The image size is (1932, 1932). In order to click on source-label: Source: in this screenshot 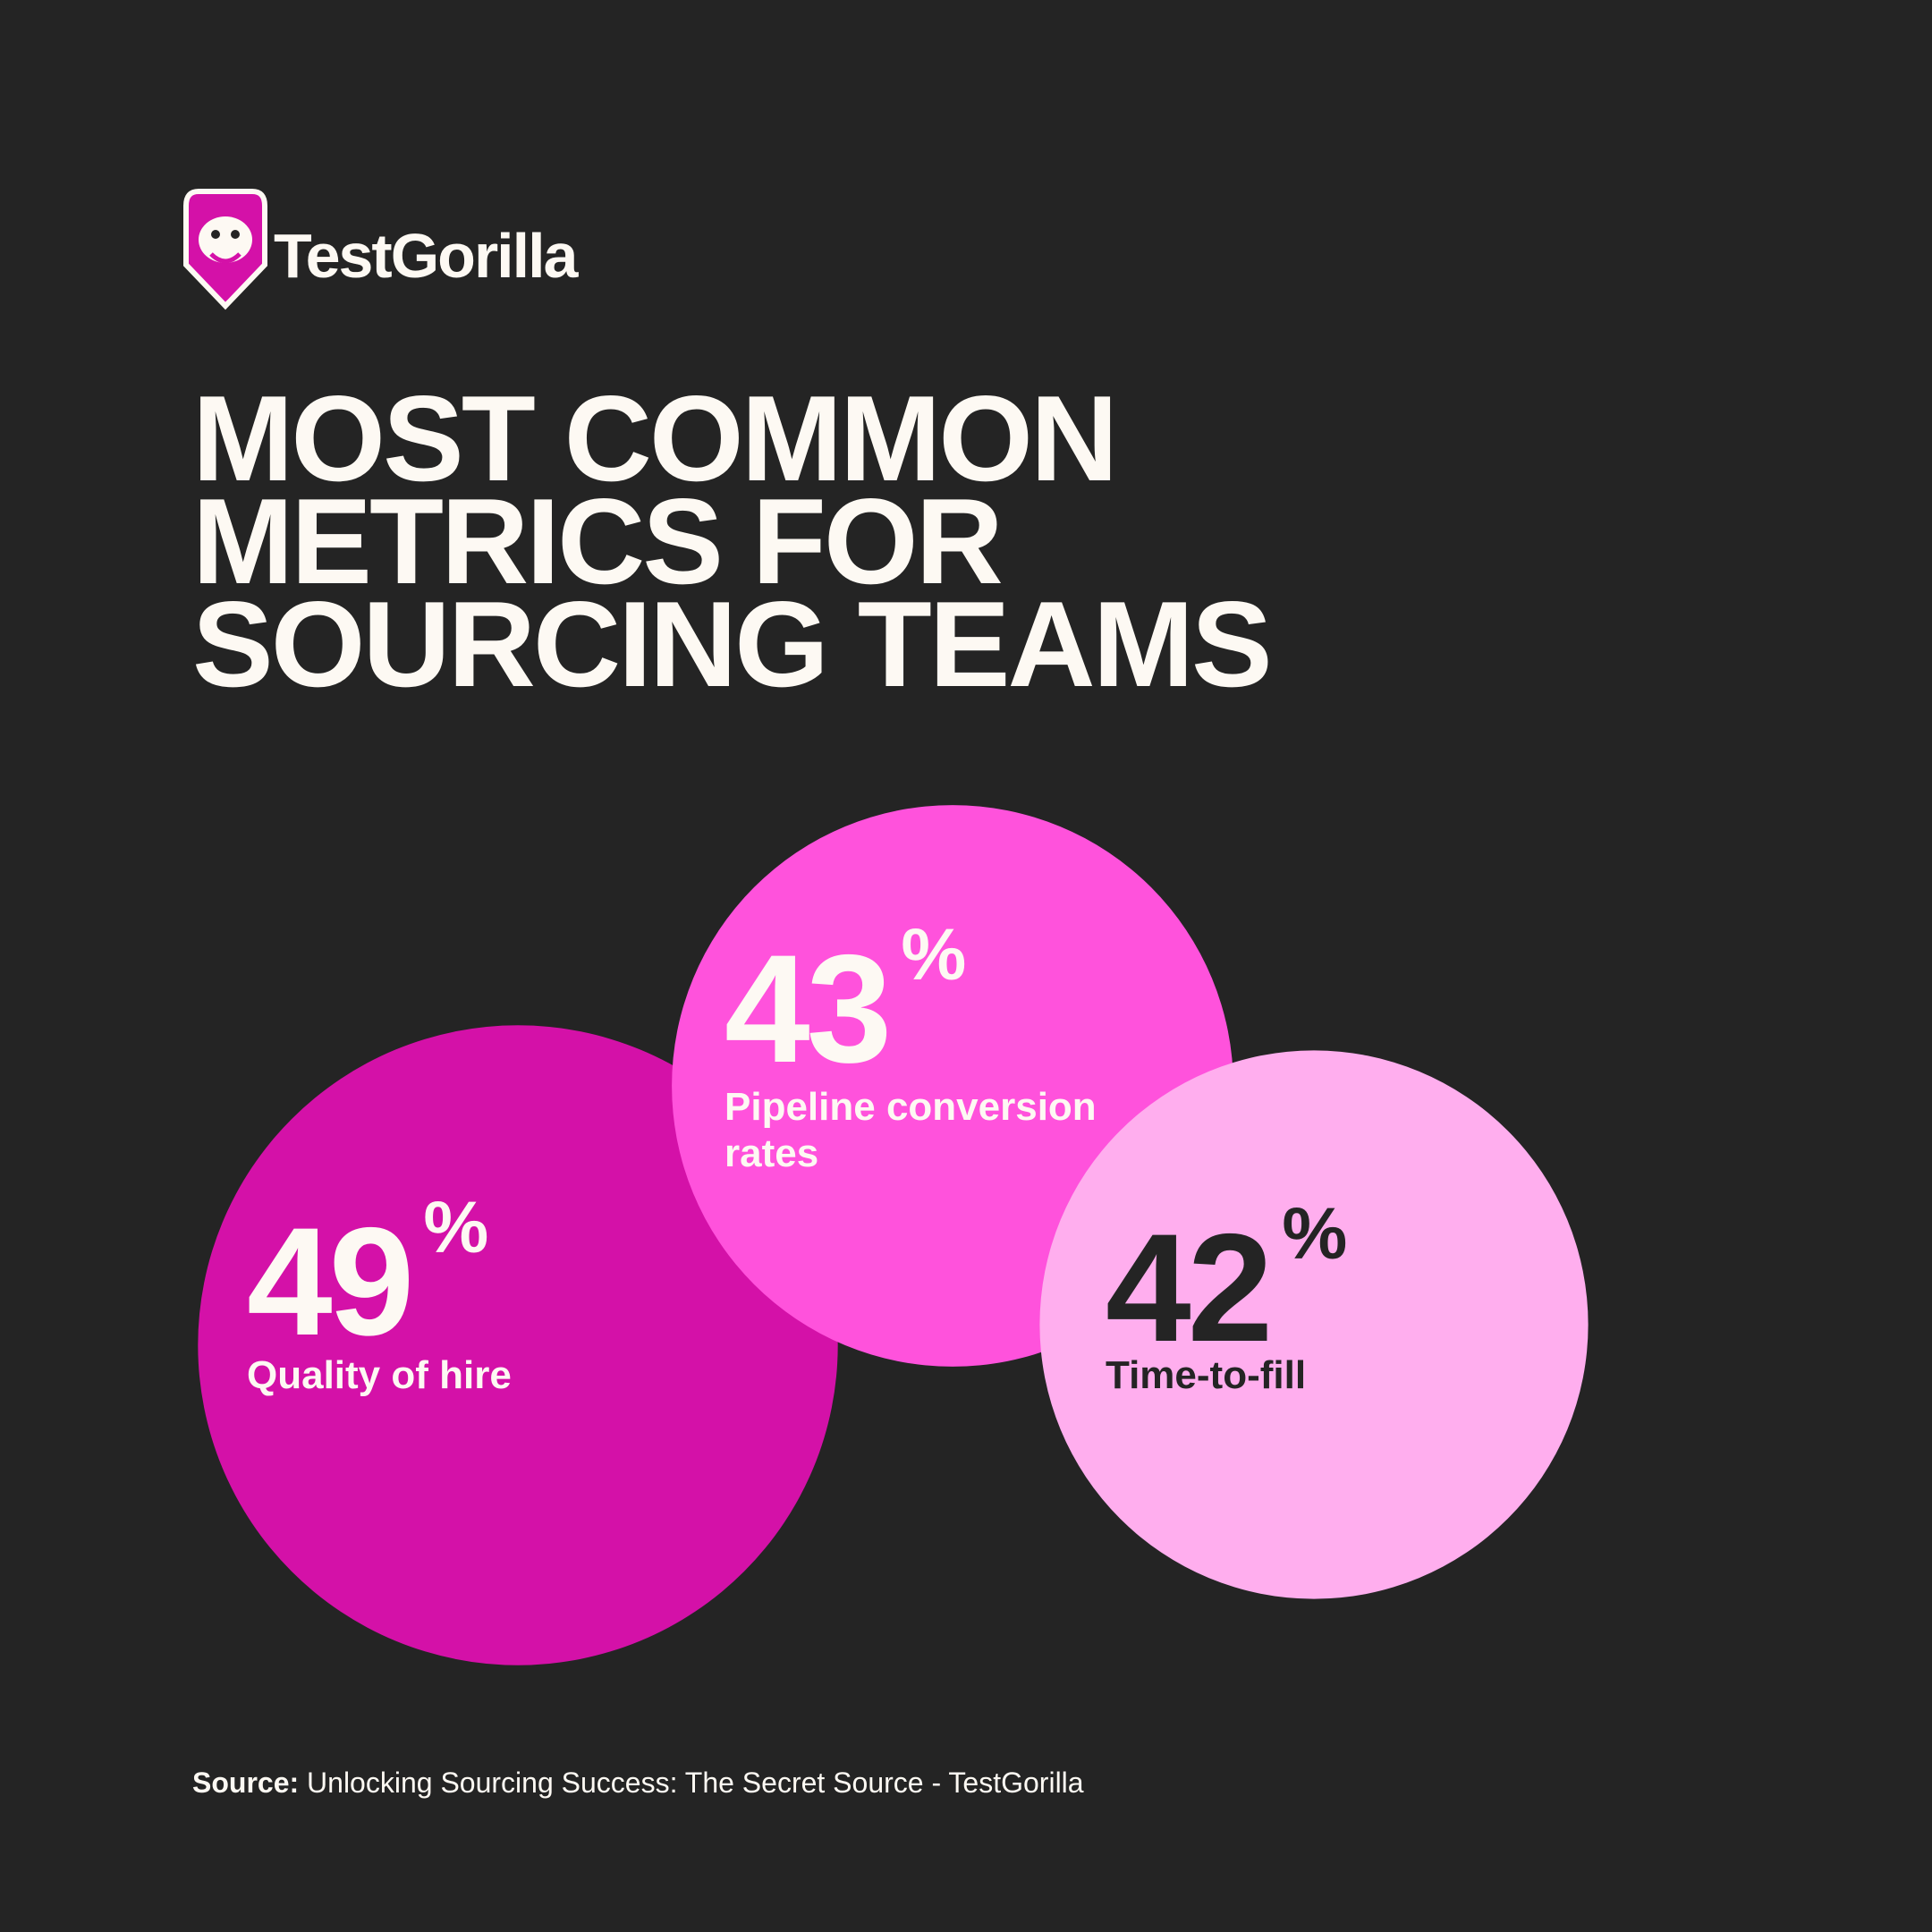, I will do `click(245, 1783)`.